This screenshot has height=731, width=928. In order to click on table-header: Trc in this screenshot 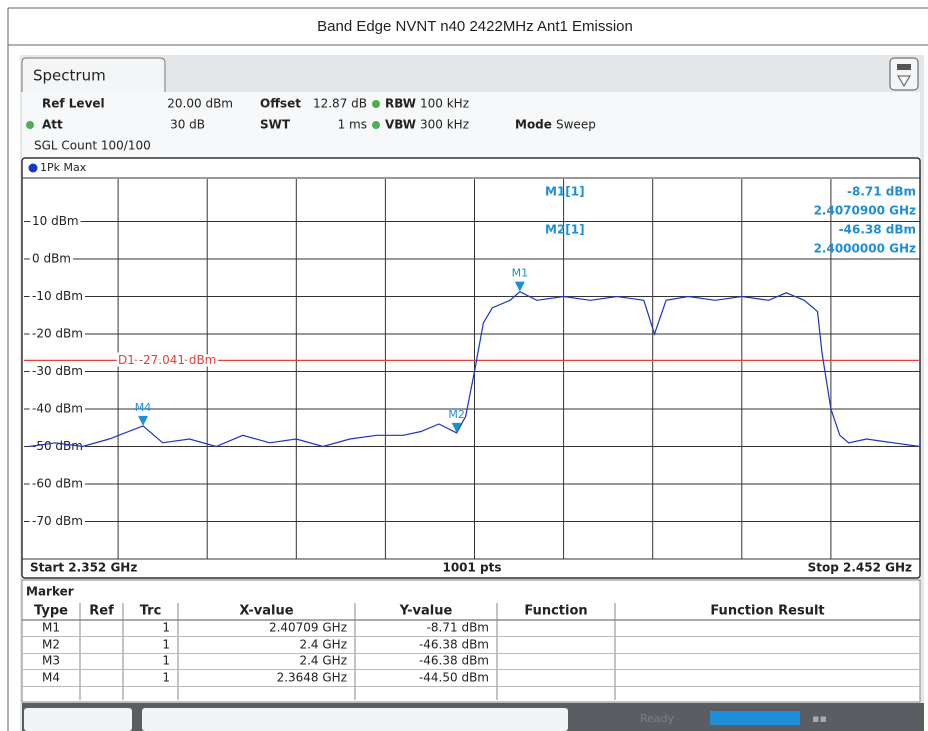, I will do `click(151, 611)`.